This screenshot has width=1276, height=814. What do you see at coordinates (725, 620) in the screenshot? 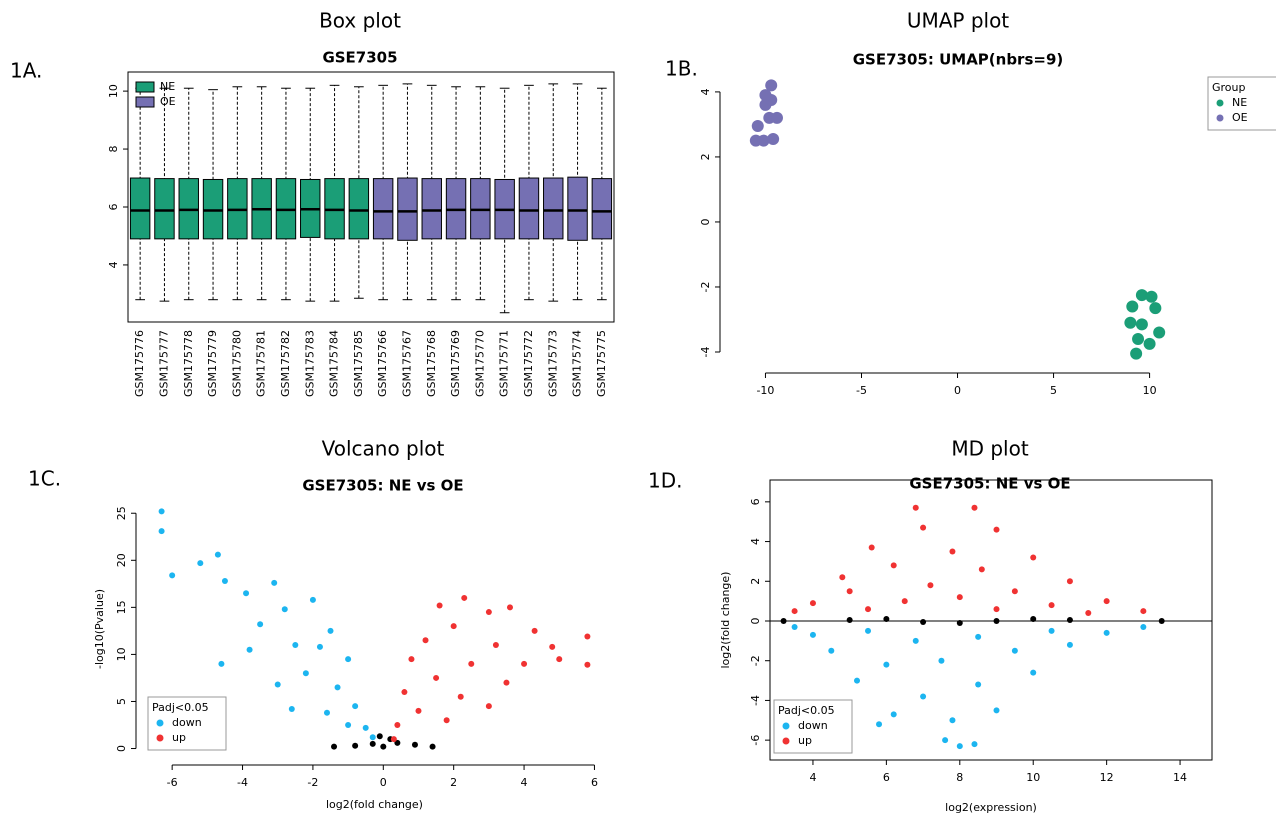
I see `y-axis-label: log2(fold change)` at bounding box center [725, 620].